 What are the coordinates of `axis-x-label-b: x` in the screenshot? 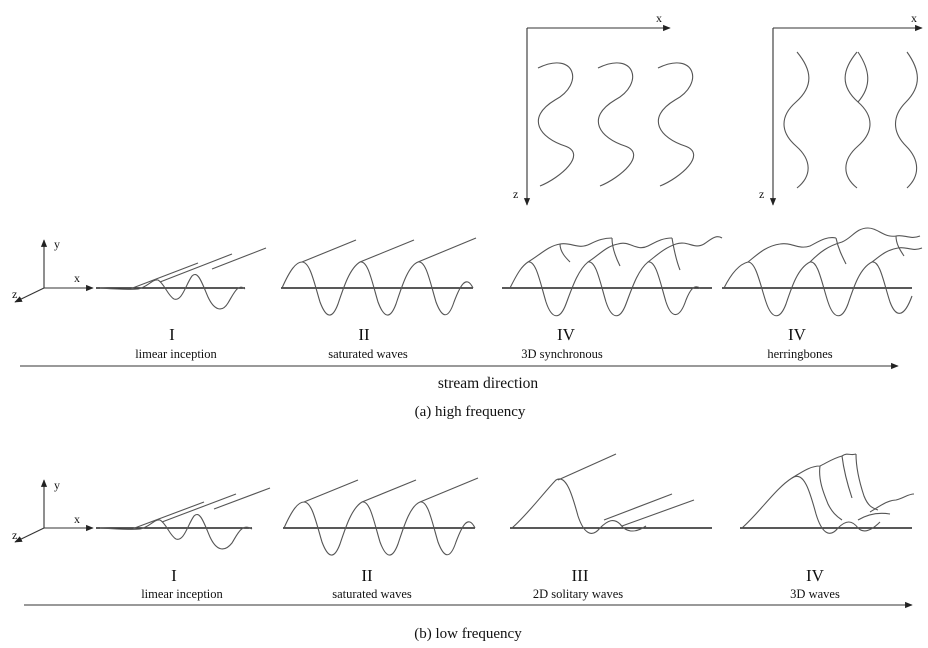 It's located at (77, 519).